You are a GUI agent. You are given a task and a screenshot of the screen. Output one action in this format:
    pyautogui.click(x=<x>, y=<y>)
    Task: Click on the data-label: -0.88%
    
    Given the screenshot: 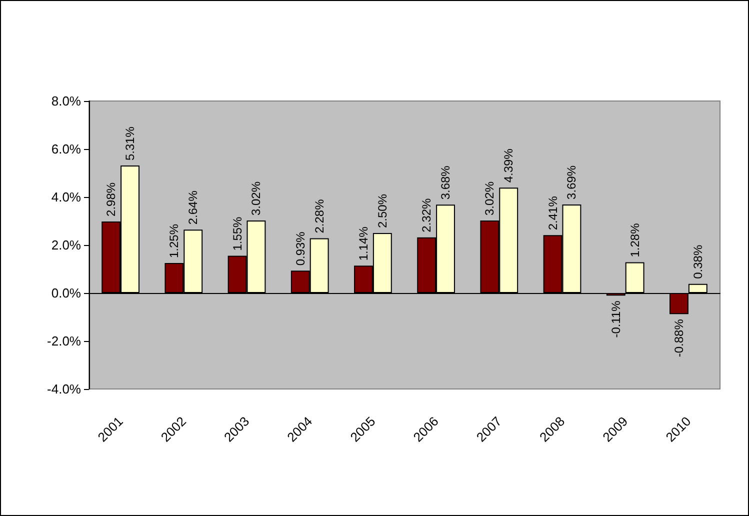 What is the action you would take?
    pyautogui.click(x=679, y=338)
    